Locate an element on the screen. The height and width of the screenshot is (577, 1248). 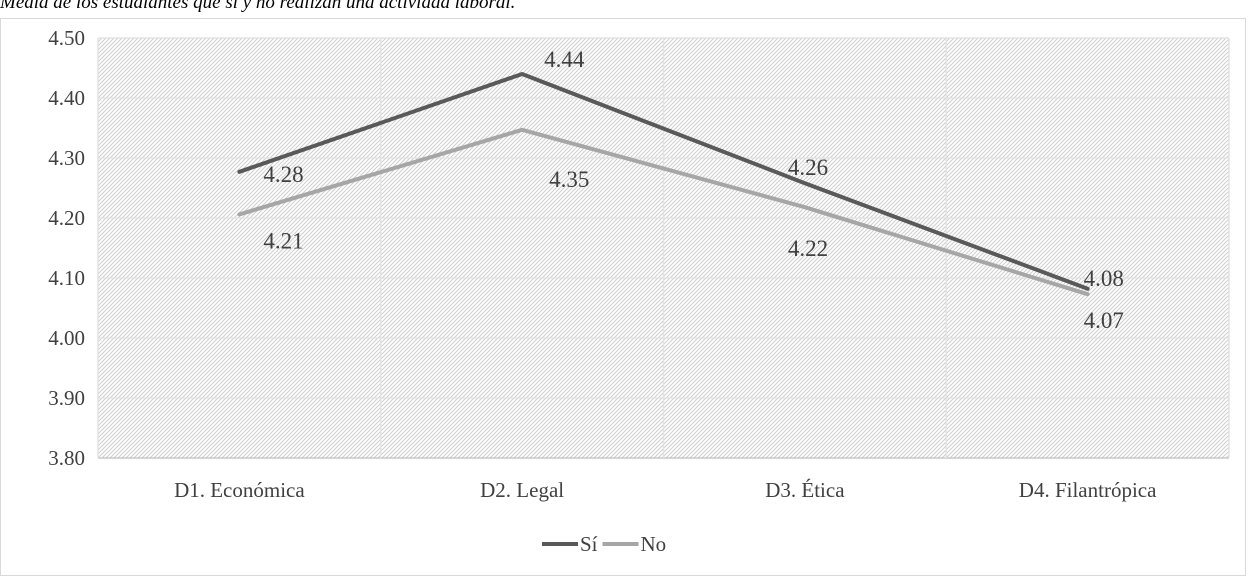
legend: Sí No is located at coordinates (604, 544).